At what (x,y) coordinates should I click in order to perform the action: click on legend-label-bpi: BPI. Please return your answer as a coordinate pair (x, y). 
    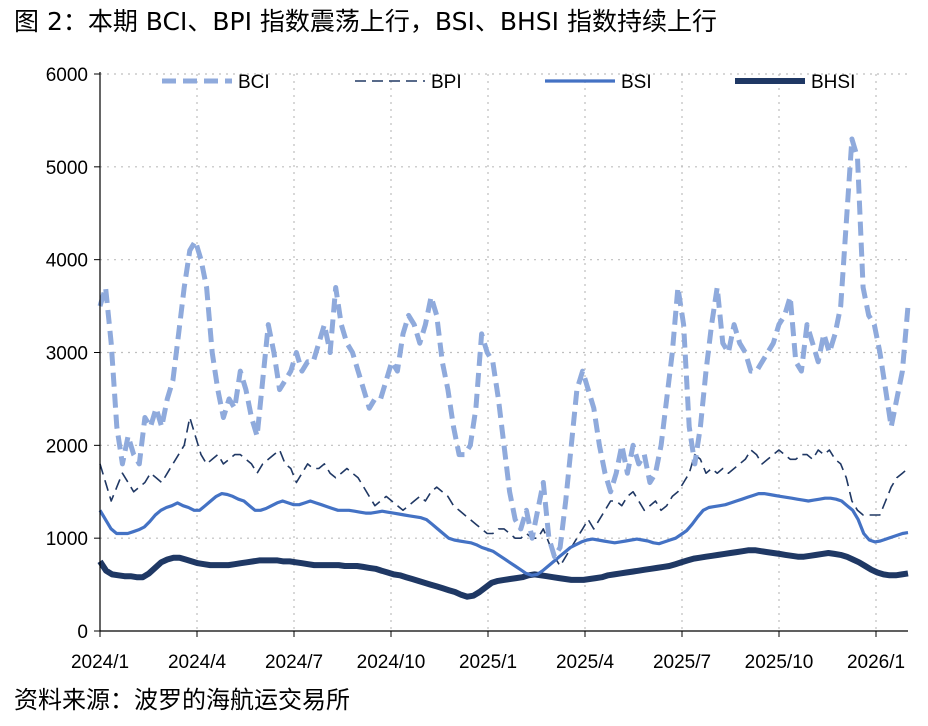
    Looking at the image, I should click on (446, 82).